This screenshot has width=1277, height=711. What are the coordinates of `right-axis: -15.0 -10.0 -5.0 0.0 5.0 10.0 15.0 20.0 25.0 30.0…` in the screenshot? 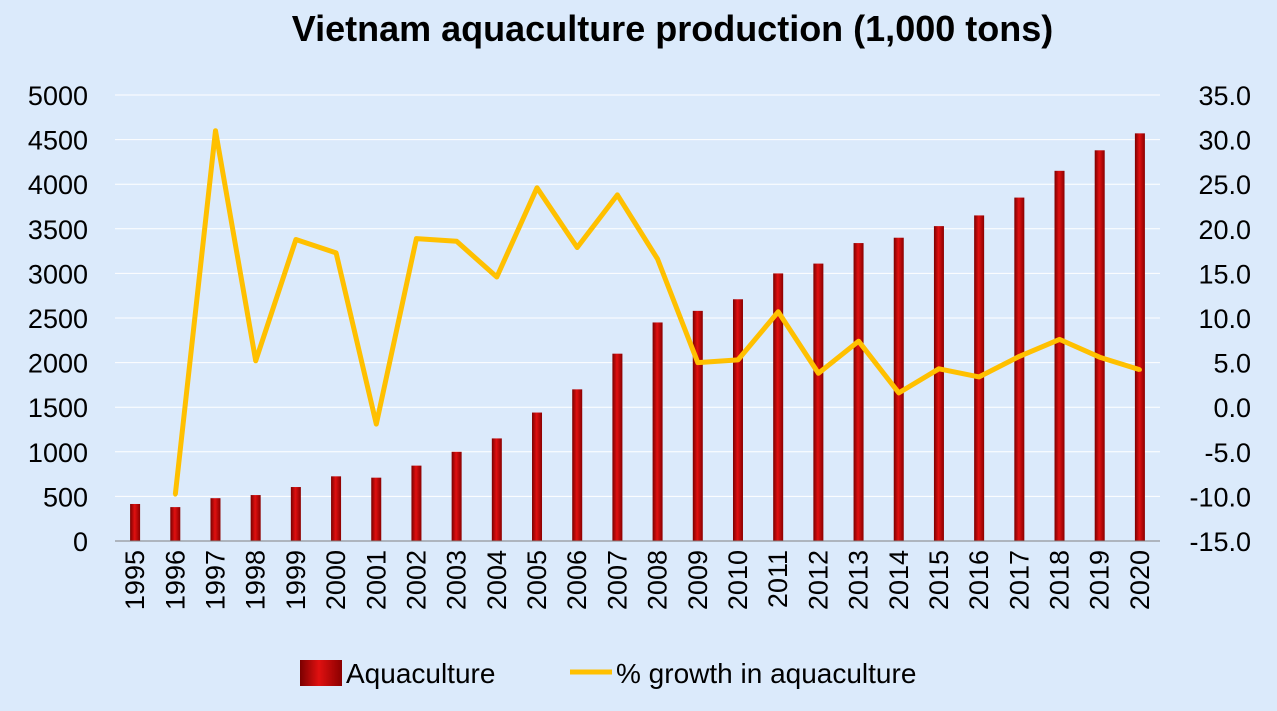 It's located at (1220, 319).